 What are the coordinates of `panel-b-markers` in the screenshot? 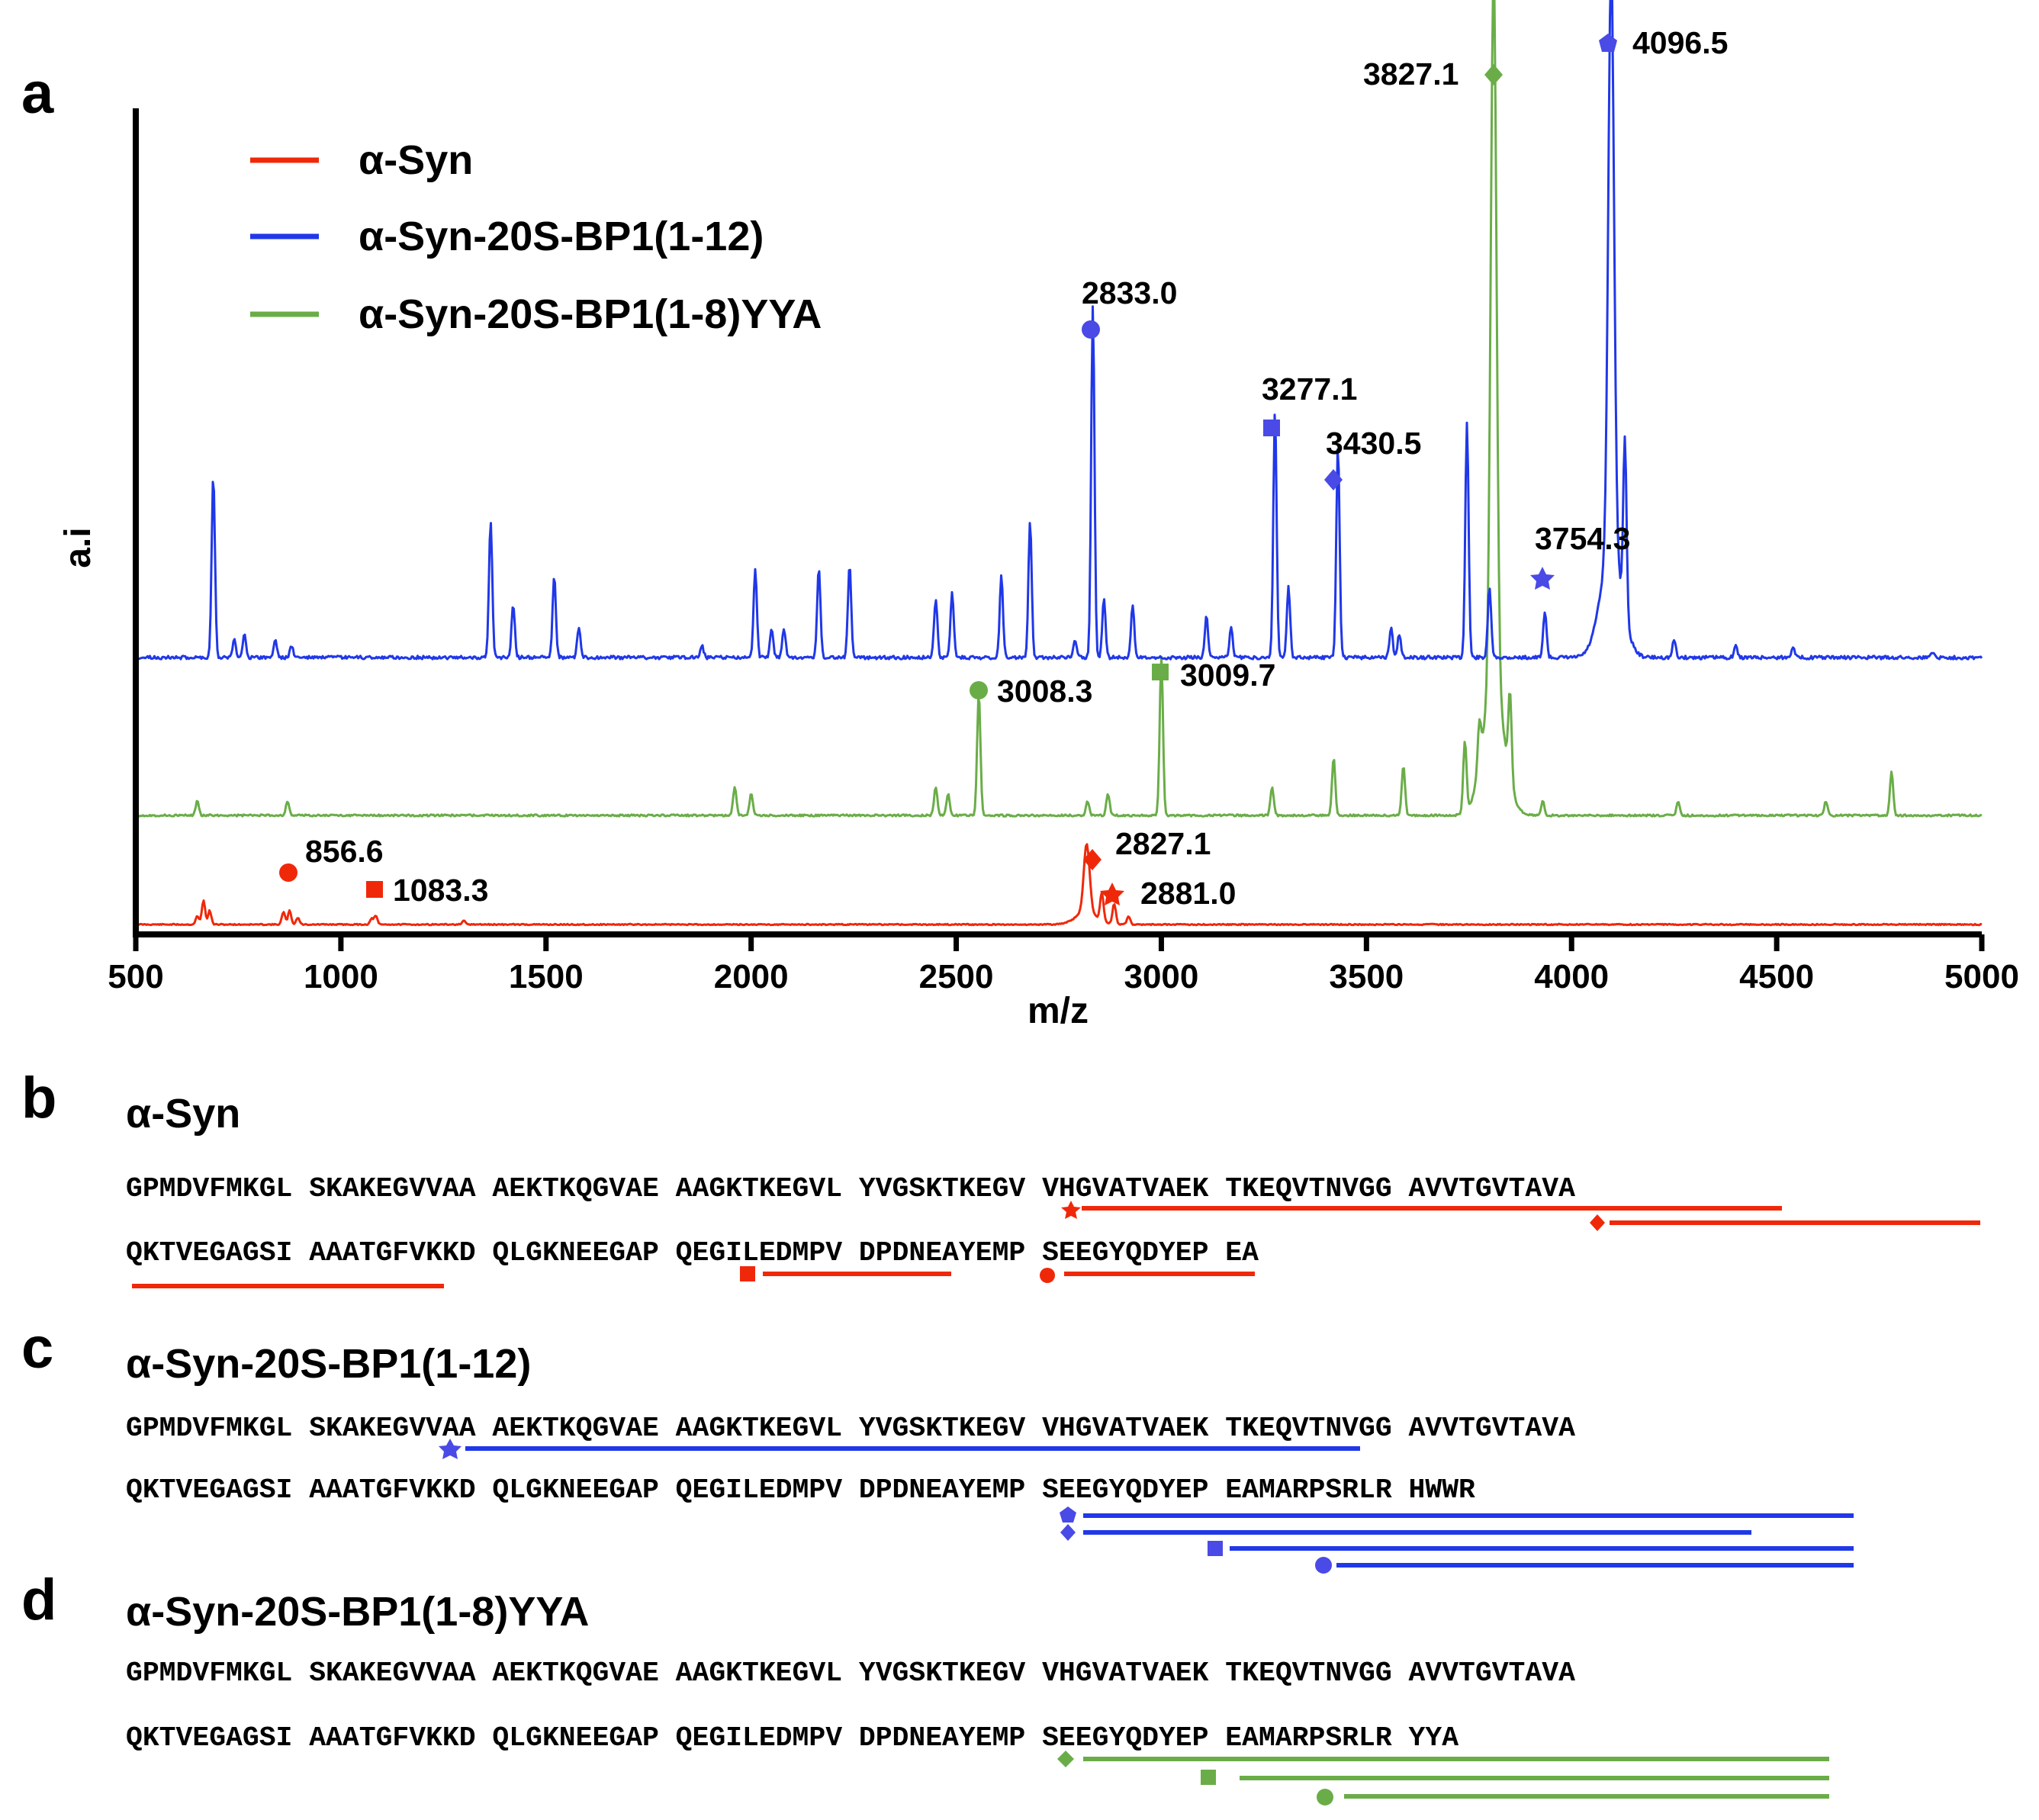 It's located at (1172, 1242).